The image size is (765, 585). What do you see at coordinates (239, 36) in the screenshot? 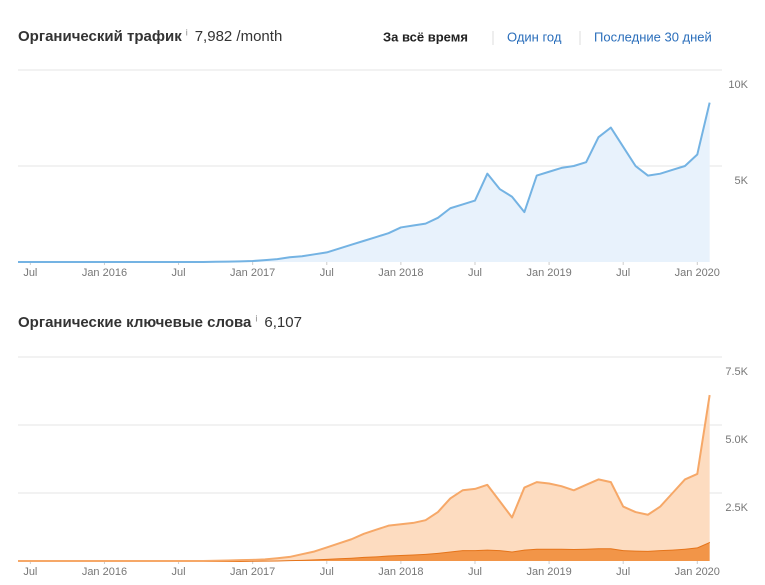
I see `summary-value: 7,982 /month` at bounding box center [239, 36].